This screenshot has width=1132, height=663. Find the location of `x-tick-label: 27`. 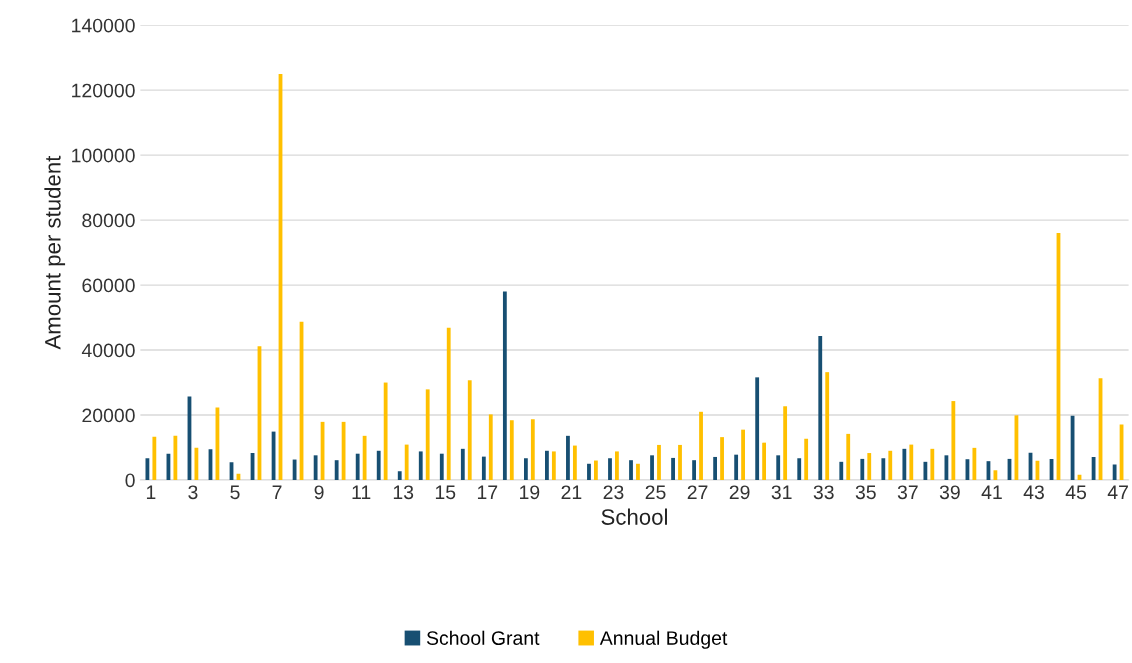

x-tick-label: 27 is located at coordinates (697, 492).